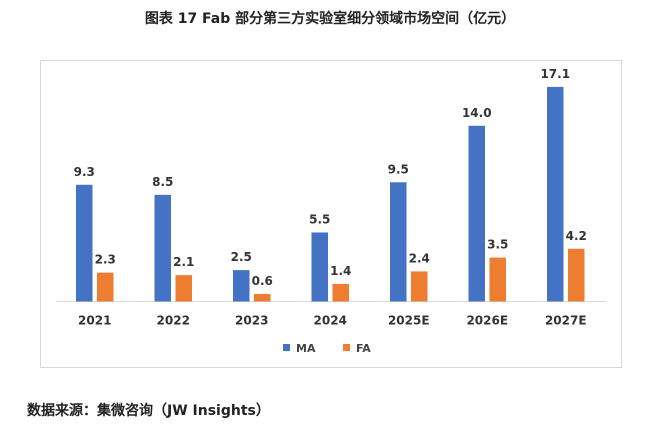  Describe the element at coordinates (497, 279) in the screenshot. I see `bar-FA-2026E` at that location.